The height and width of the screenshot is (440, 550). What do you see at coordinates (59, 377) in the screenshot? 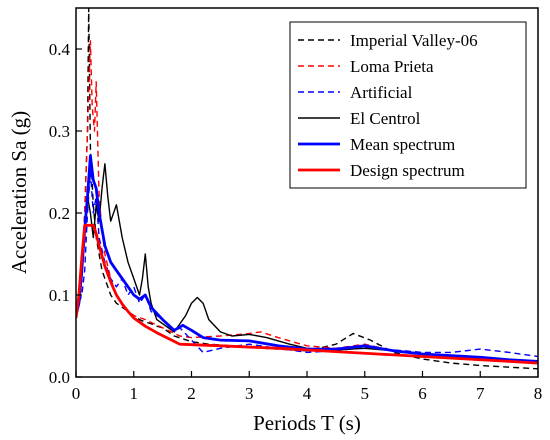
I see `y-tick-label: 0.0` at bounding box center [59, 377].